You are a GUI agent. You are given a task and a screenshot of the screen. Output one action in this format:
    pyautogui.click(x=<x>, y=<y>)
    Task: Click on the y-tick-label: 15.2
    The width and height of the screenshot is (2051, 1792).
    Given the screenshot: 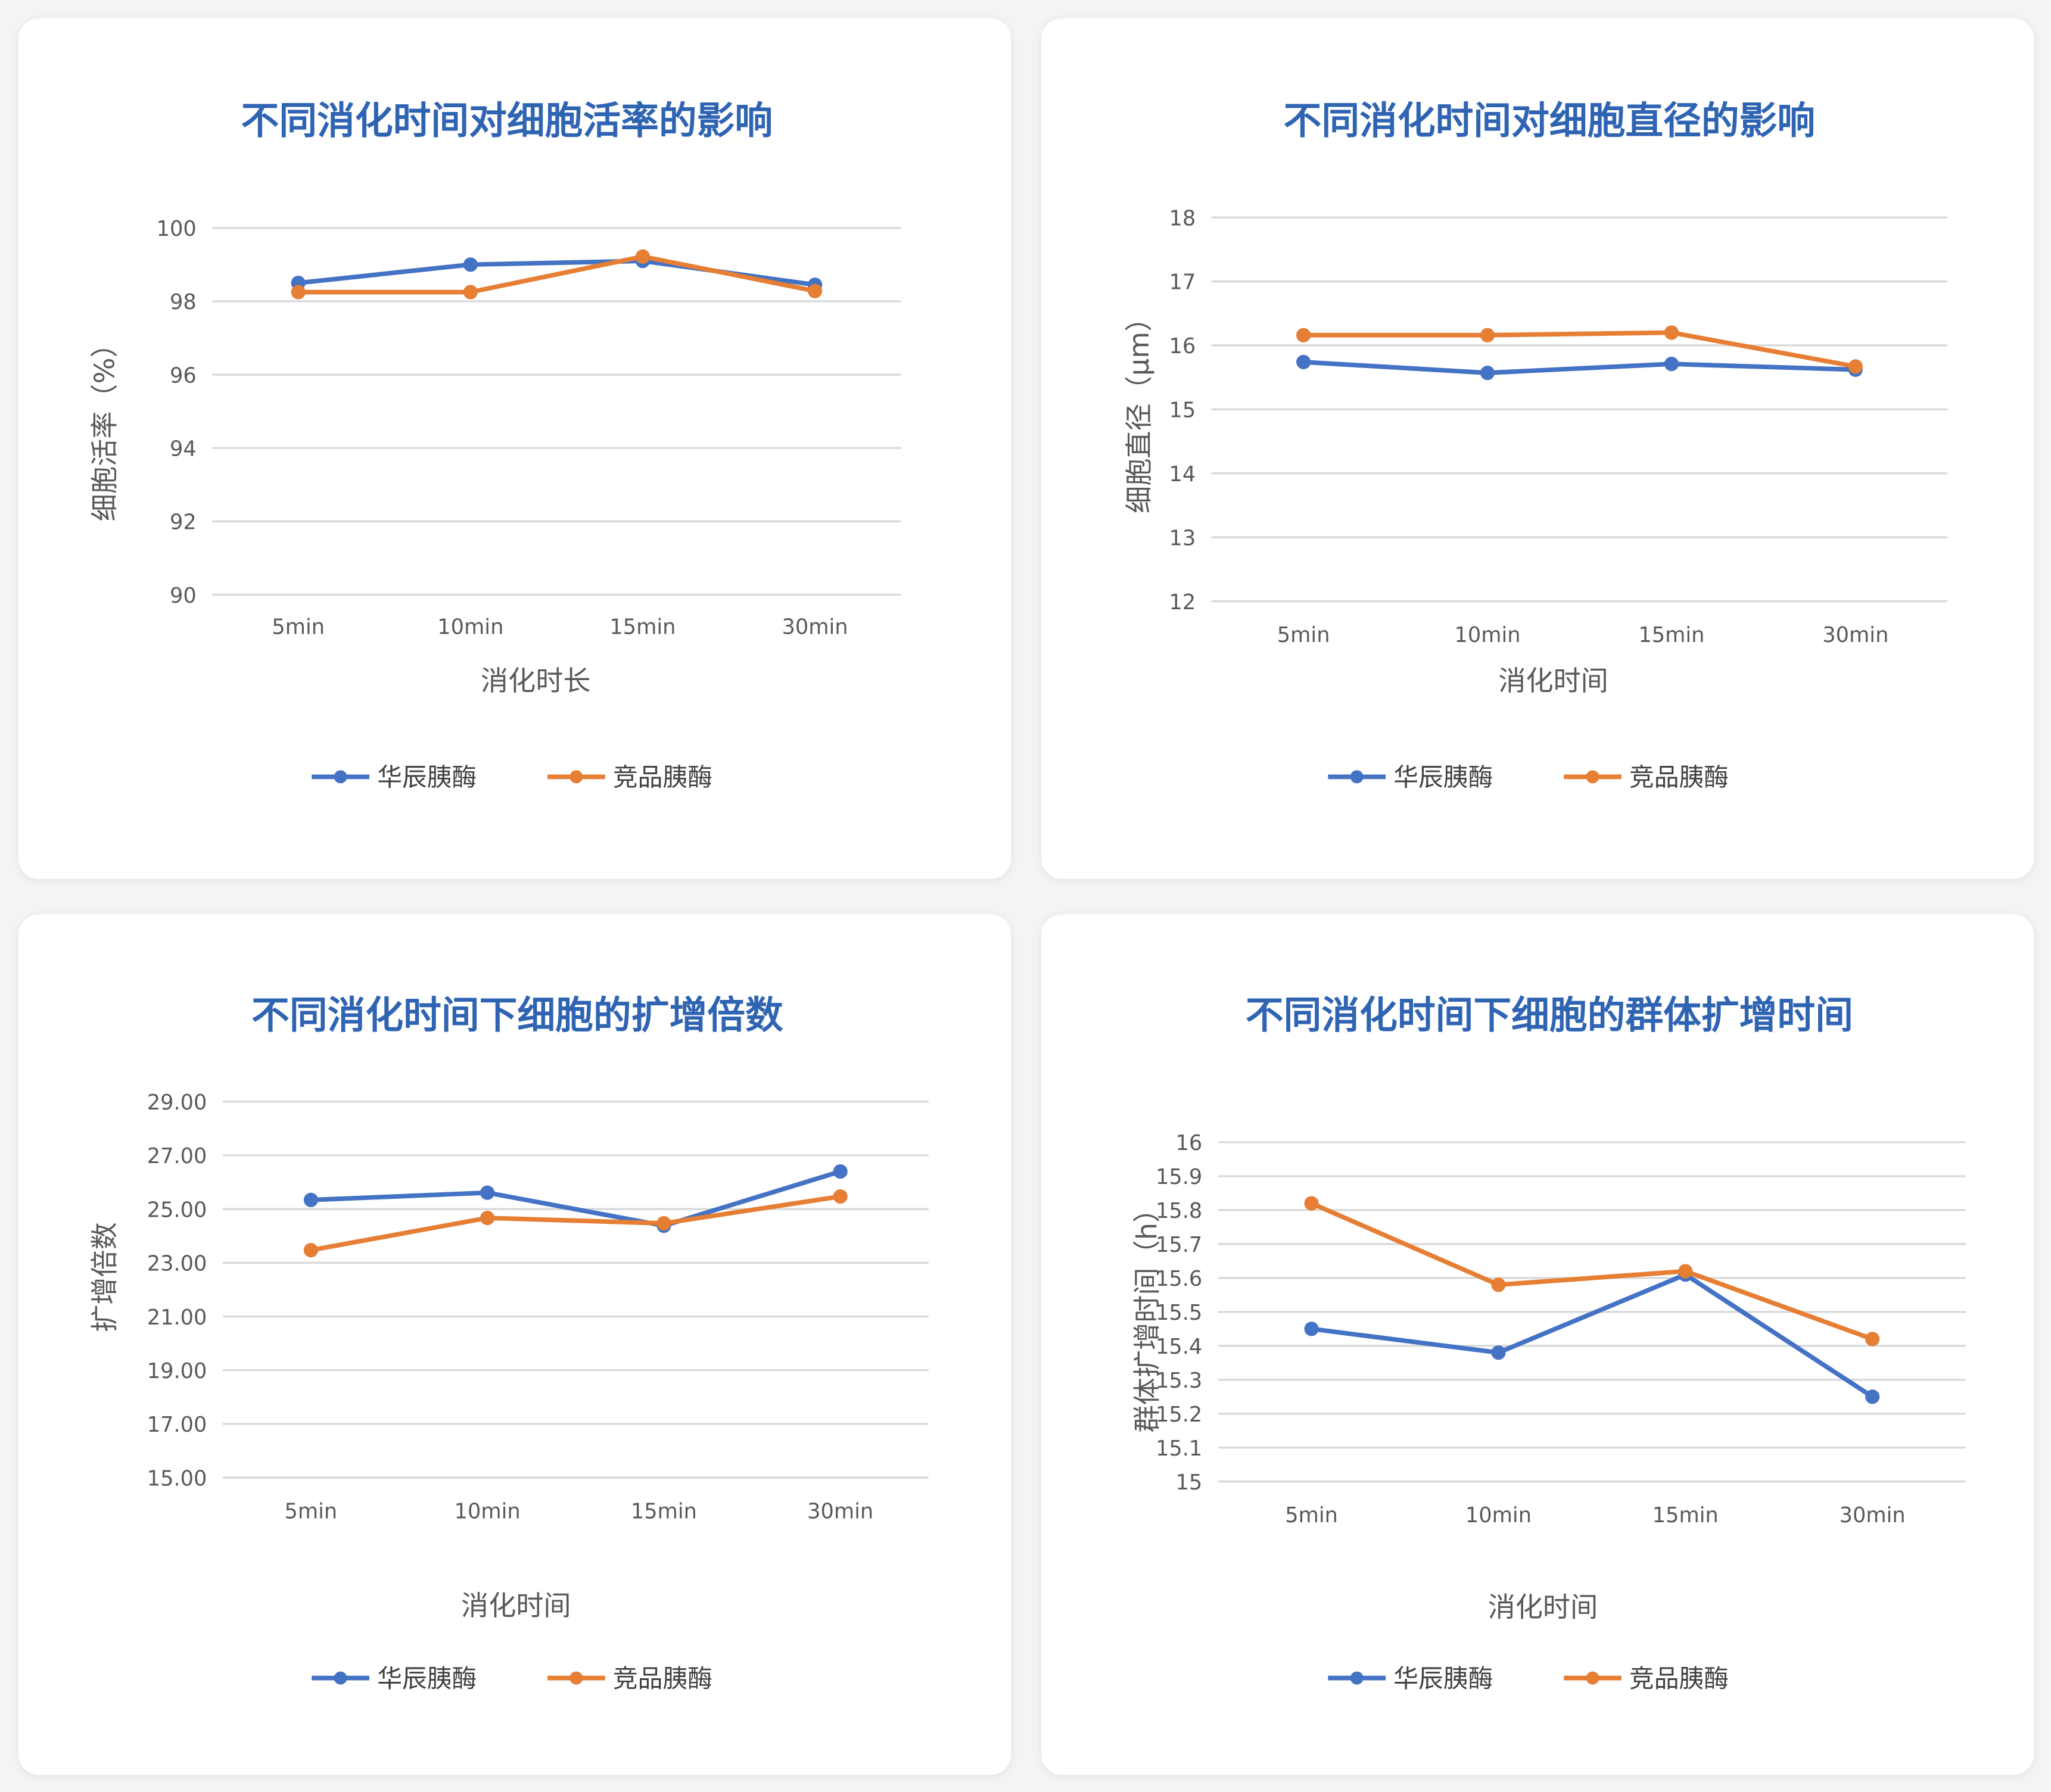 What is the action you would take?
    pyautogui.click(x=1179, y=1415)
    